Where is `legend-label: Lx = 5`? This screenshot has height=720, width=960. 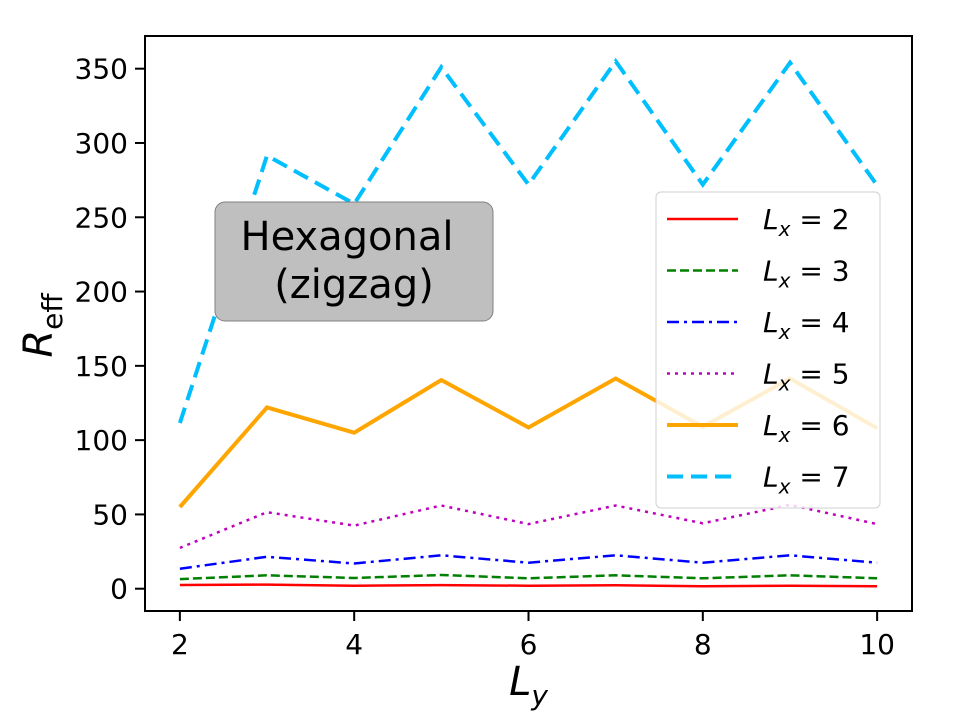 legend-label: Lx = 5 is located at coordinates (806, 377).